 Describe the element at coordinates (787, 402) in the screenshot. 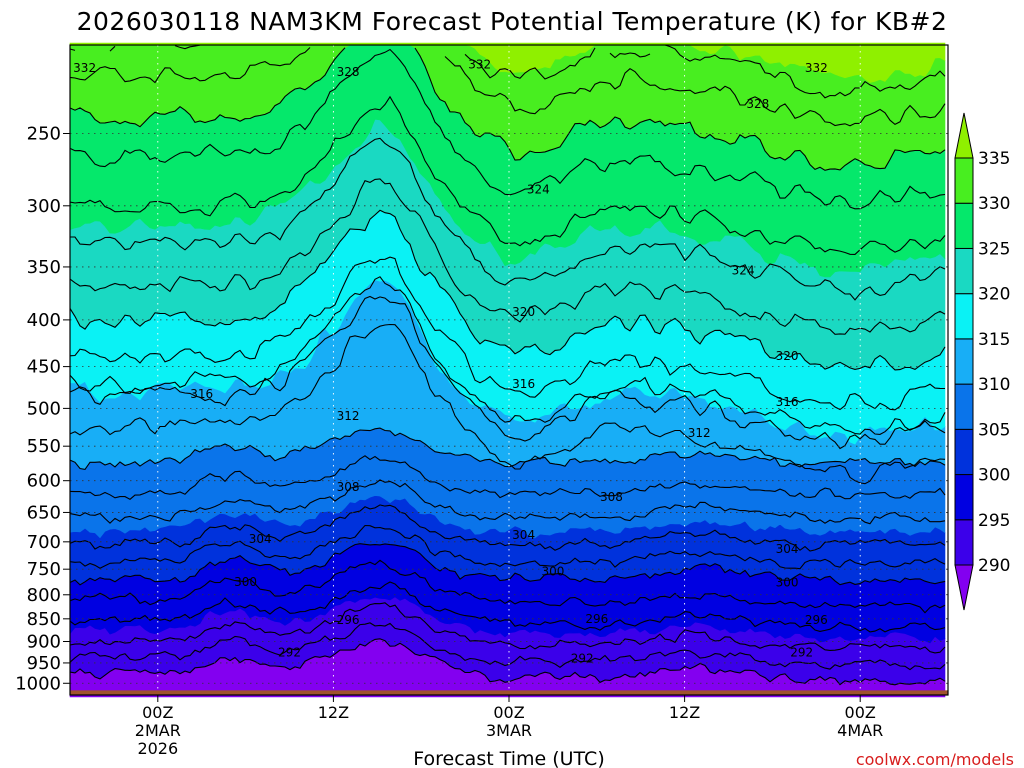

I see `contour-label-11: 316` at that location.